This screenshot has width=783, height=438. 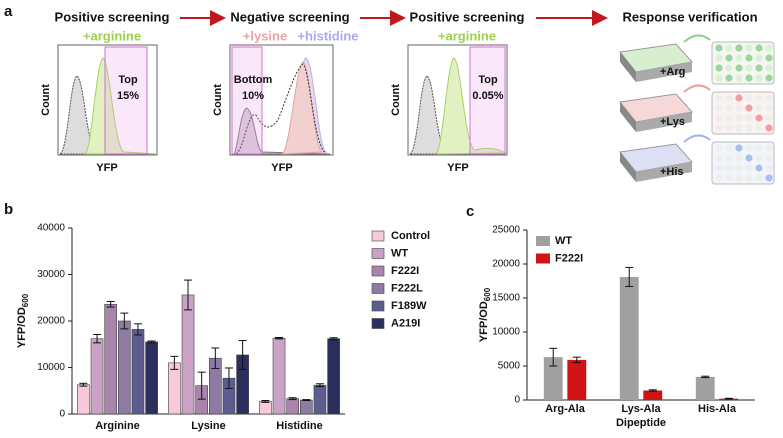 What do you see at coordinates (407, 288) in the screenshot?
I see `legend-label: F222L` at bounding box center [407, 288].